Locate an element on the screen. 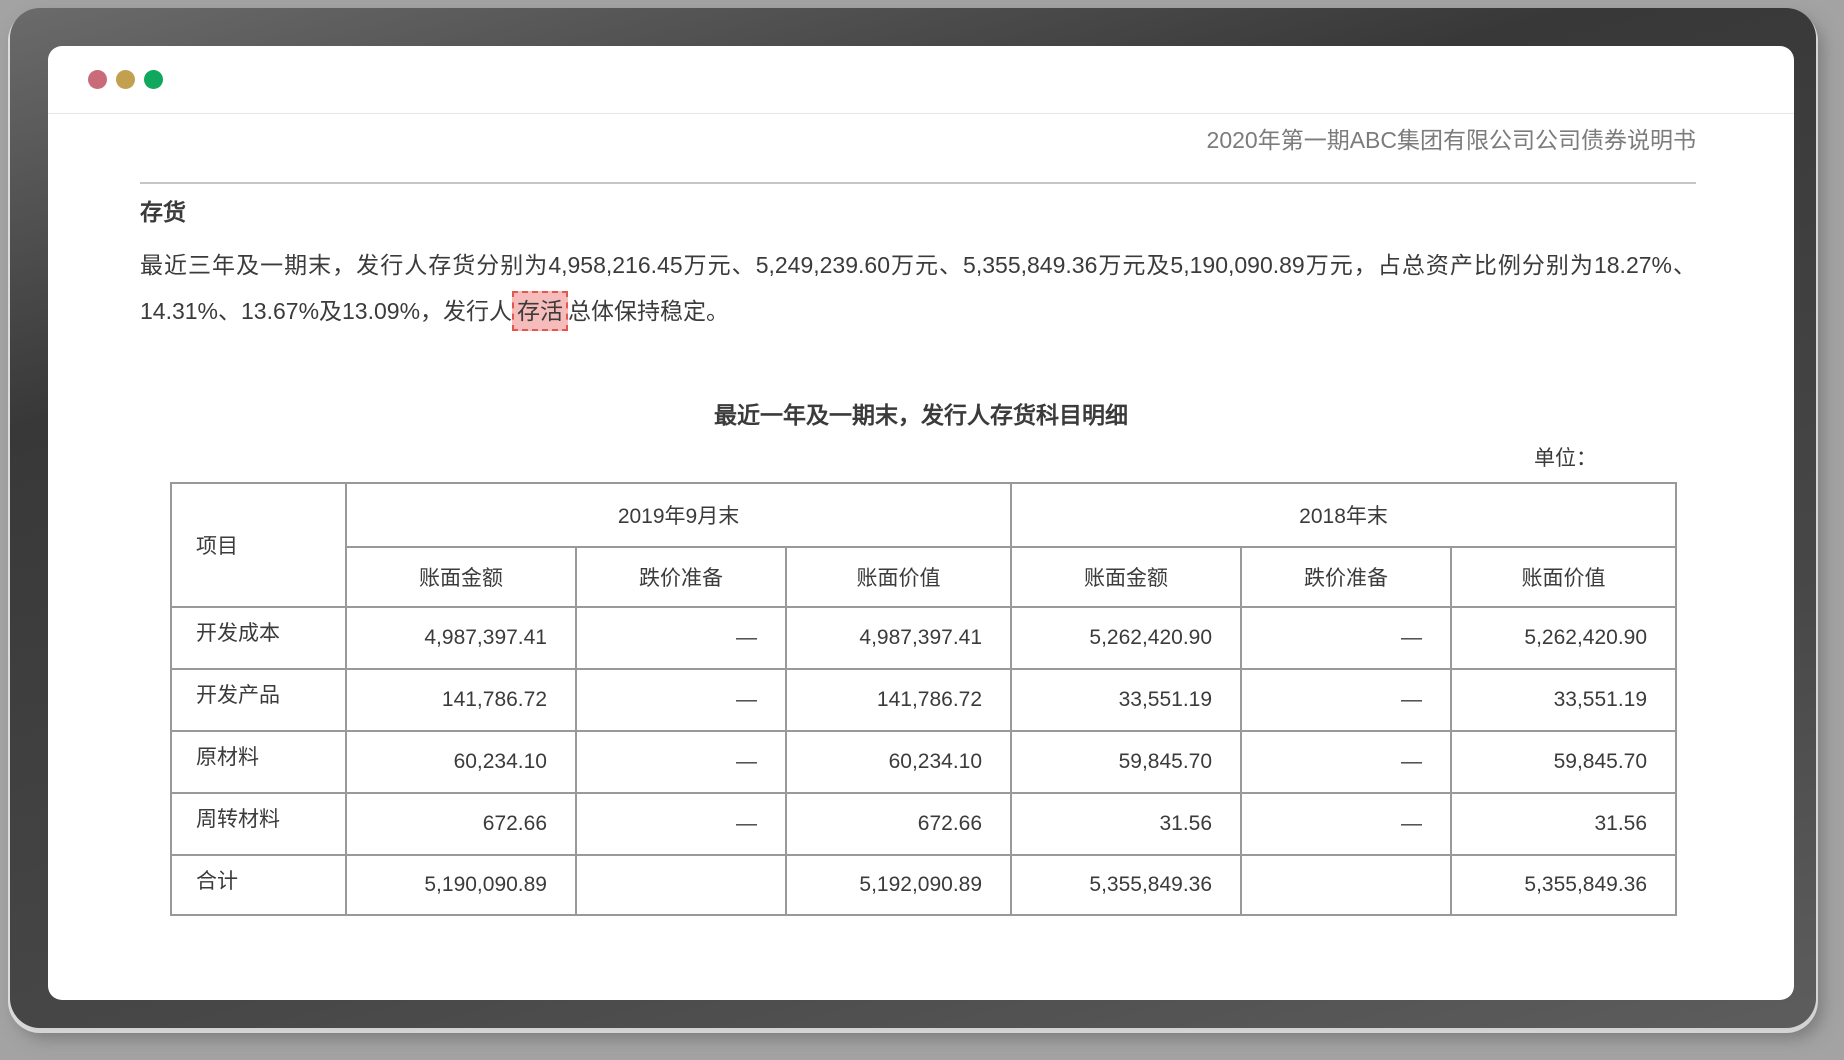 The width and height of the screenshot is (1844, 1060). subheader-book-value-2019: 账面价值 is located at coordinates (898, 577).